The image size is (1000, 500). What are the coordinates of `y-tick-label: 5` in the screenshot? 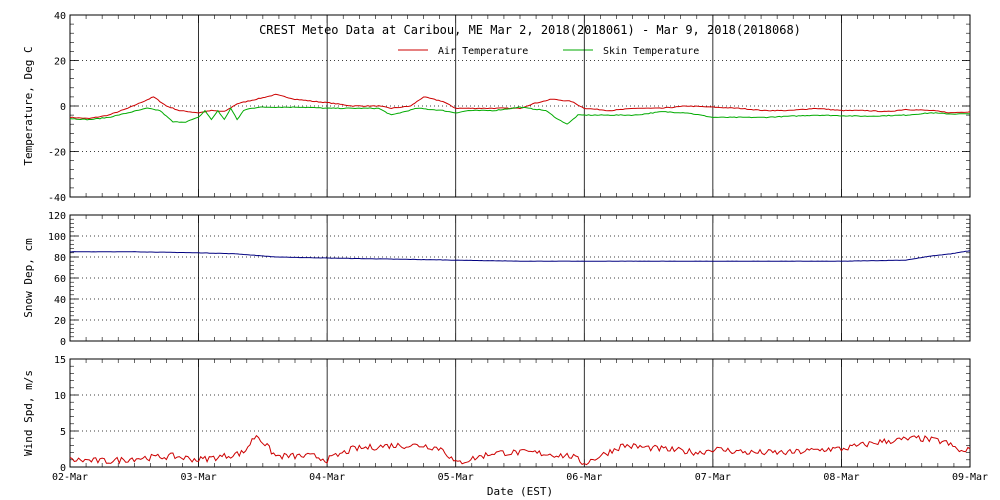 It's located at (63, 432).